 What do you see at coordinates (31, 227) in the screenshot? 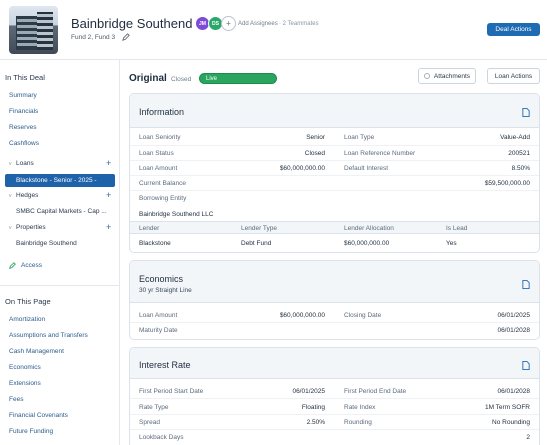
I see `sidebar-section-properties: Properties` at bounding box center [31, 227].